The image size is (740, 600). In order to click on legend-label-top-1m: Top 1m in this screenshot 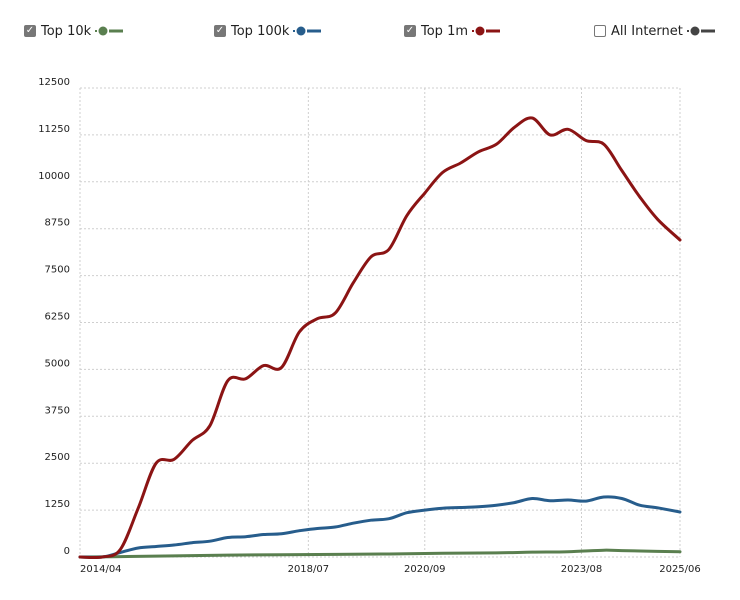, I will do `click(445, 31)`.